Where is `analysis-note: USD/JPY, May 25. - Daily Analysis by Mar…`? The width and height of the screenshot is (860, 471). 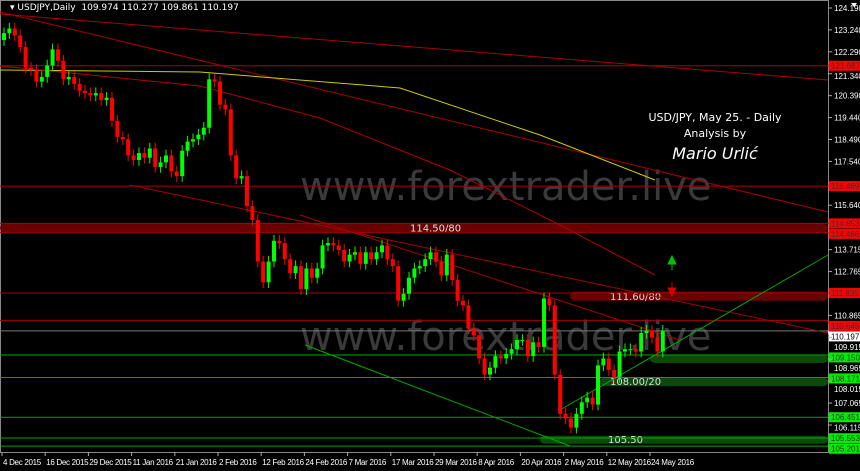
analysis-note: USD/JPY, May 25. - Daily Analysis by Mar… is located at coordinates (715, 136).